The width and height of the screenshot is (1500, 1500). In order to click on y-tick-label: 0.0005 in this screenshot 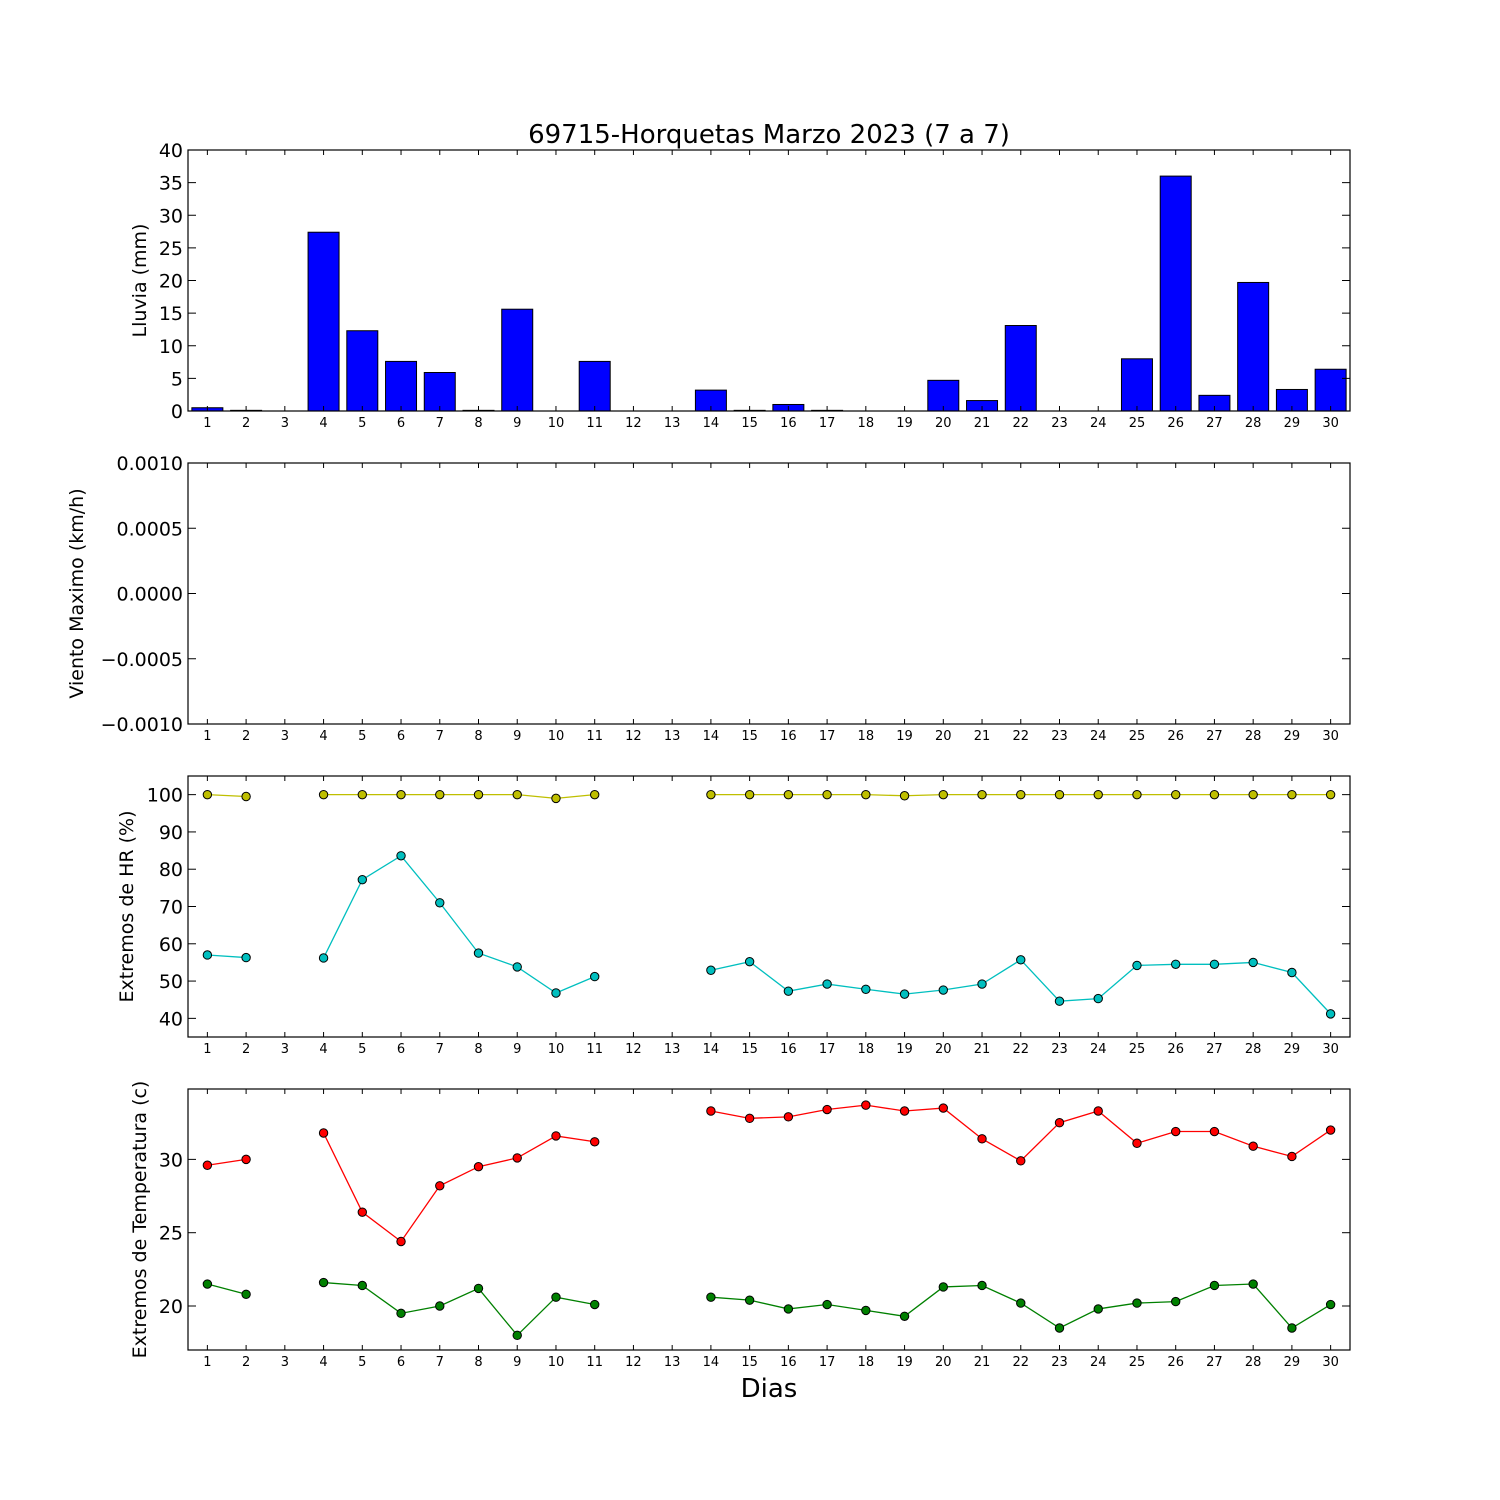, I will do `click(150, 529)`.